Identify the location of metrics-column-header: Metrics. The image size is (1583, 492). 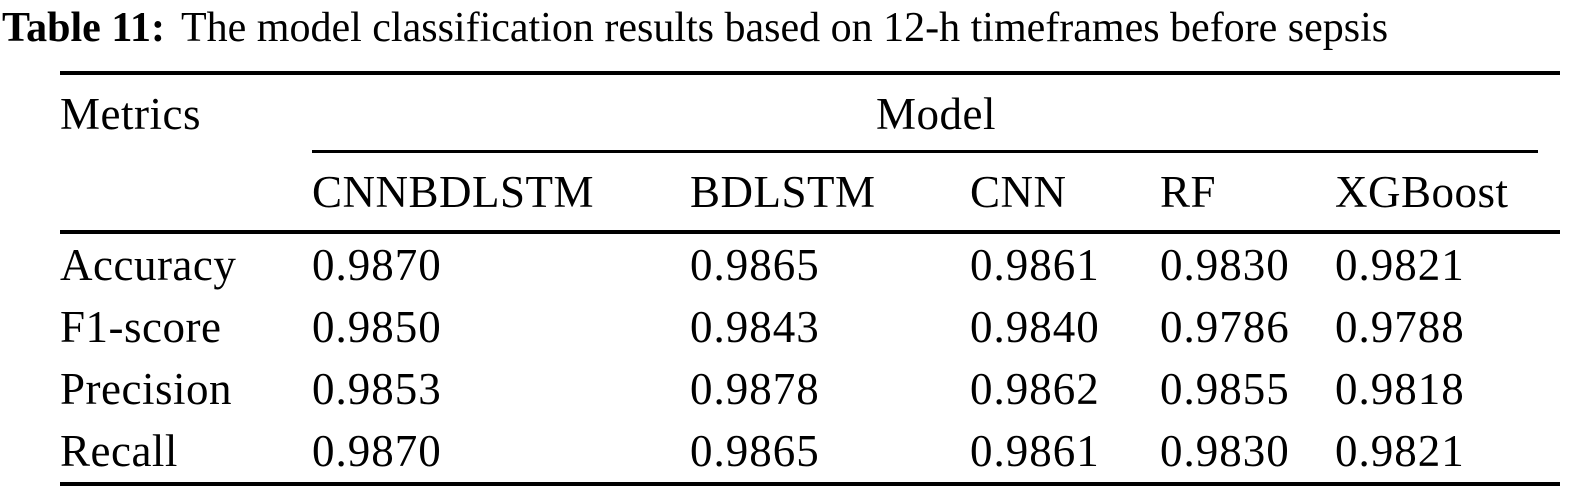
(130, 114).